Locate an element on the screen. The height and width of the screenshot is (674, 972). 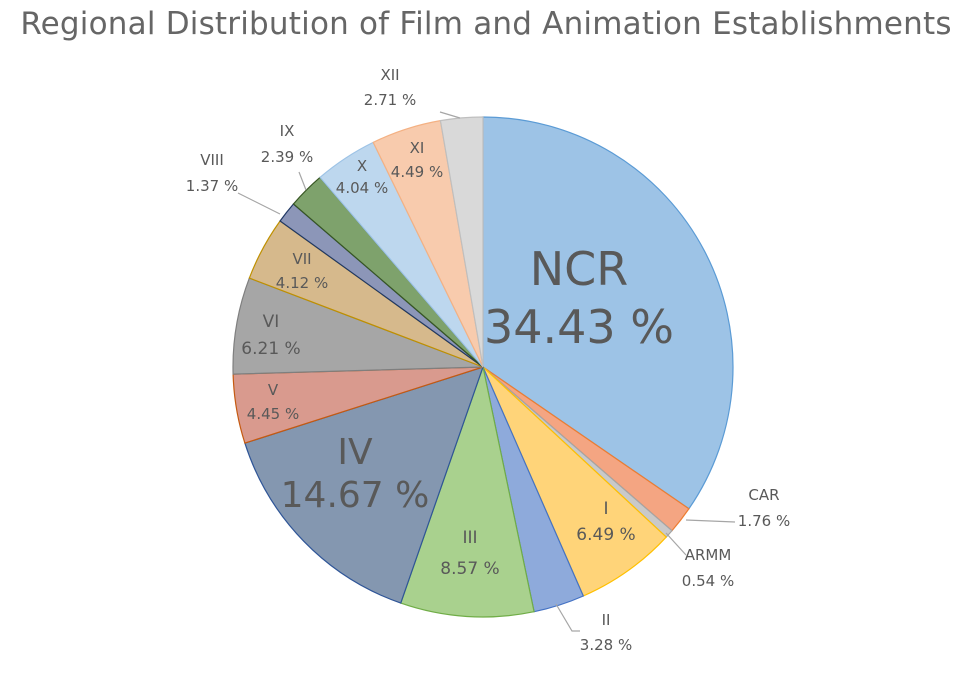
slice-value-armm: 0.54 % is located at coordinates (708, 581).